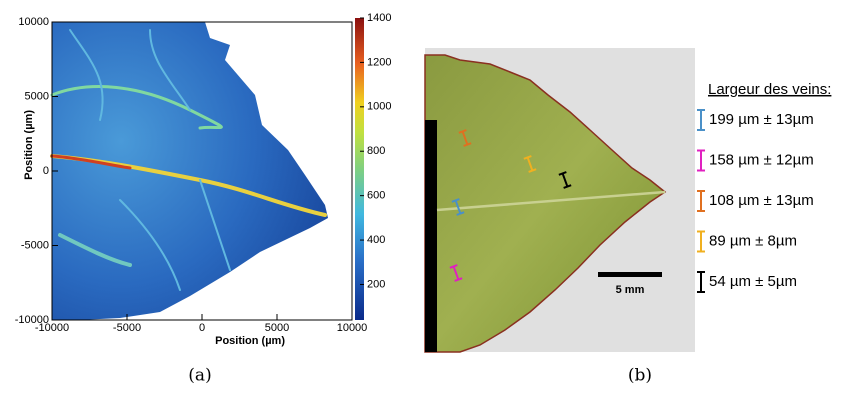 The height and width of the screenshot is (395, 859). What do you see at coordinates (37, 96) in the screenshot?
I see `y-tick-label: 5000` at bounding box center [37, 96].